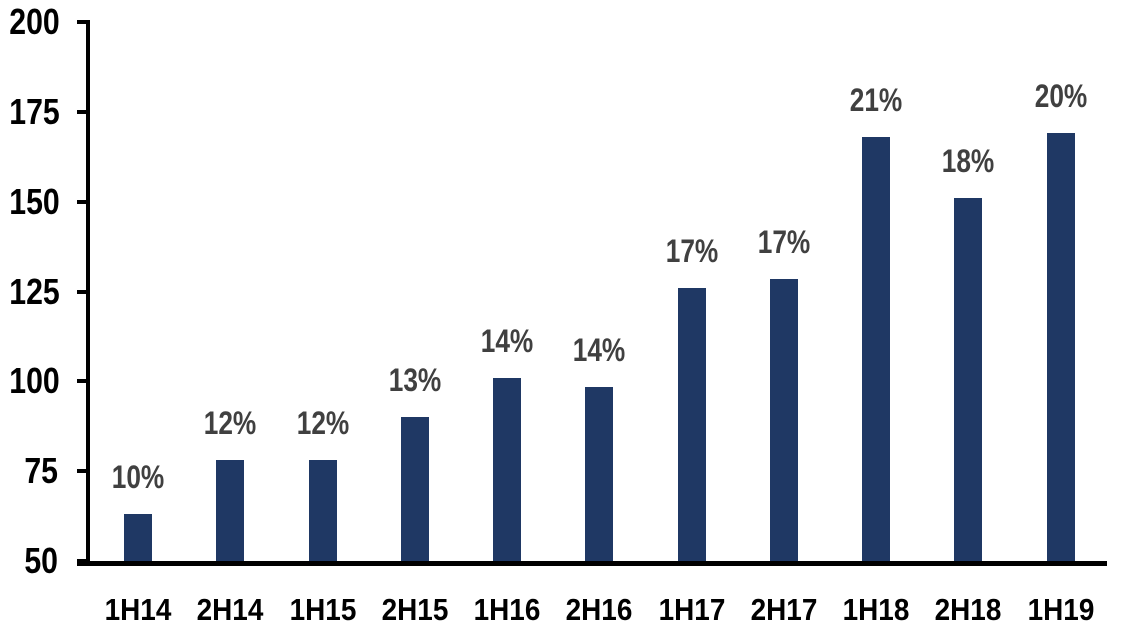 The image size is (1129, 641). I want to click on x-axis-category-label: 1H14, so click(138, 609).